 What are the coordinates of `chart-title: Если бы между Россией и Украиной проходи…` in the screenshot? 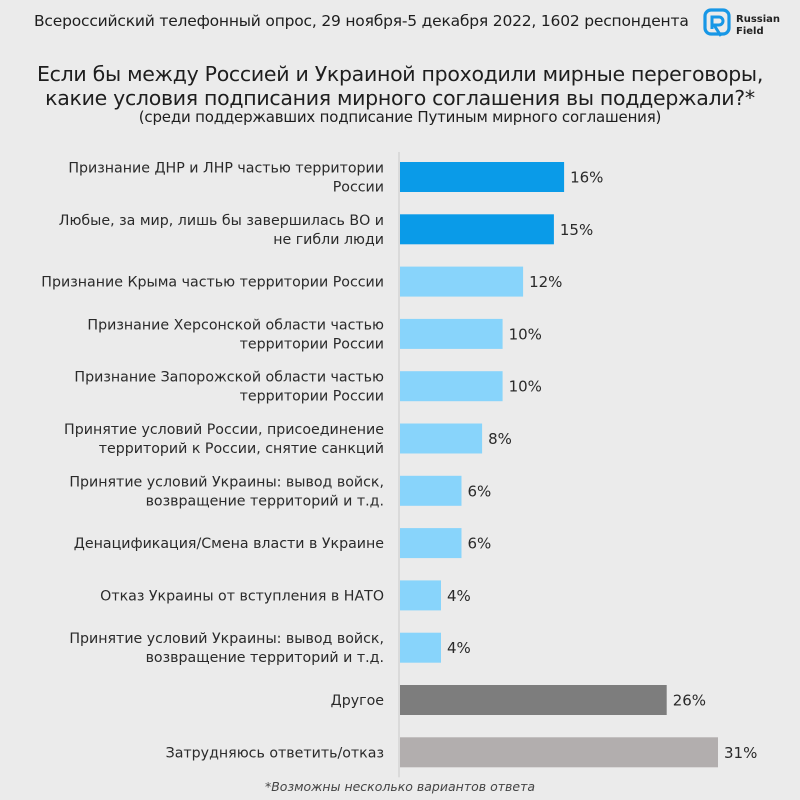 It's located at (400, 86).